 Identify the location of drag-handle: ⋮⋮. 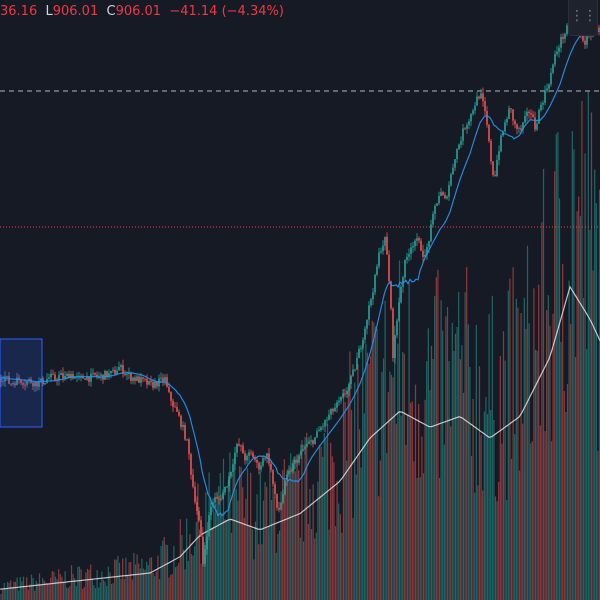
(583, 18).